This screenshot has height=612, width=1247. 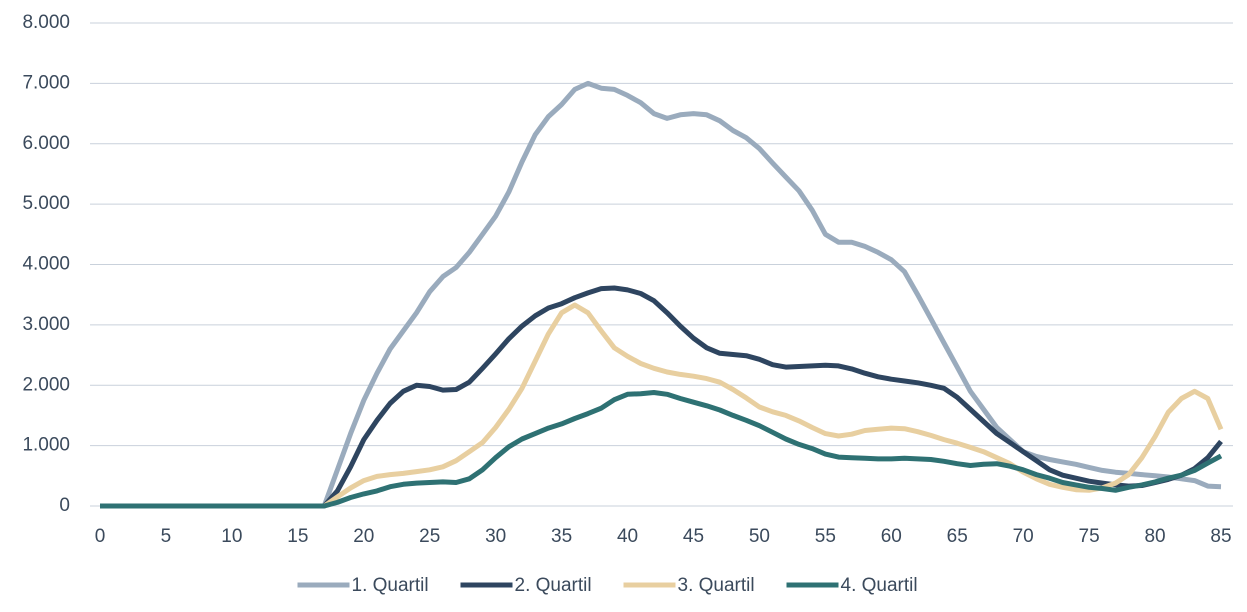 What do you see at coordinates (693, 536) in the screenshot?
I see `x-tick-label: 45` at bounding box center [693, 536].